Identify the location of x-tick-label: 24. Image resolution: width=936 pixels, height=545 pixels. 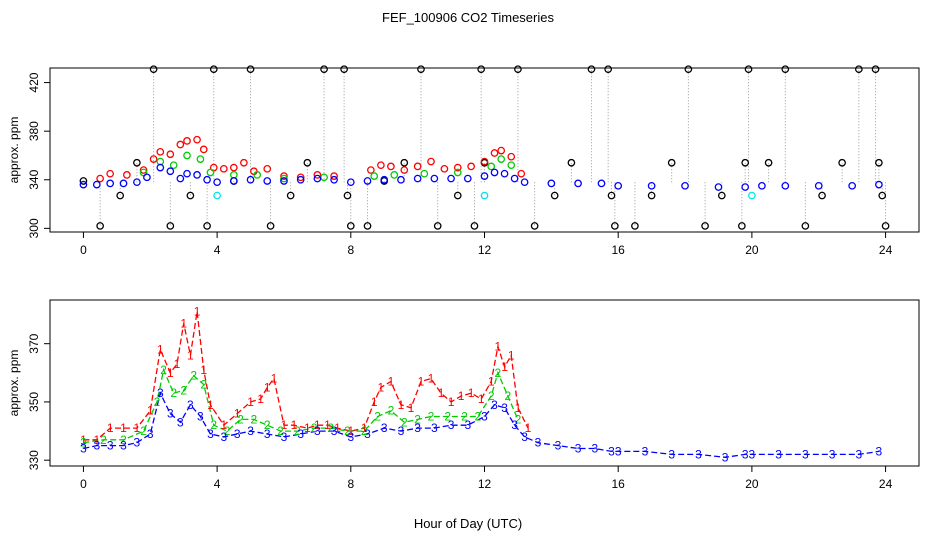
(886, 250).